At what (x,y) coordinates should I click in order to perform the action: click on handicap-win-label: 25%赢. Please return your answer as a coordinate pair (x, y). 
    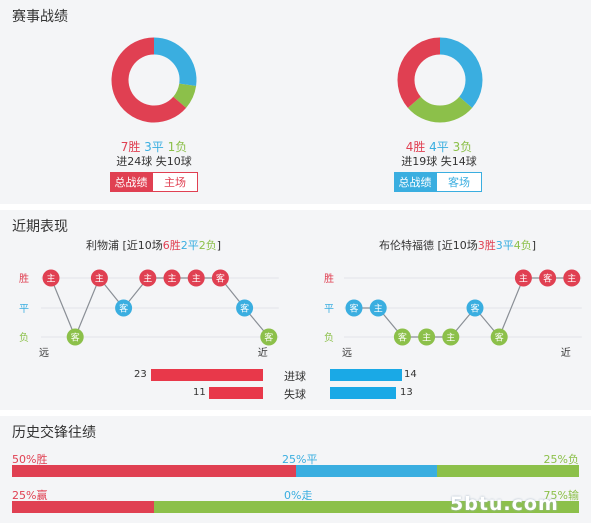
    Looking at the image, I should click on (30, 495).